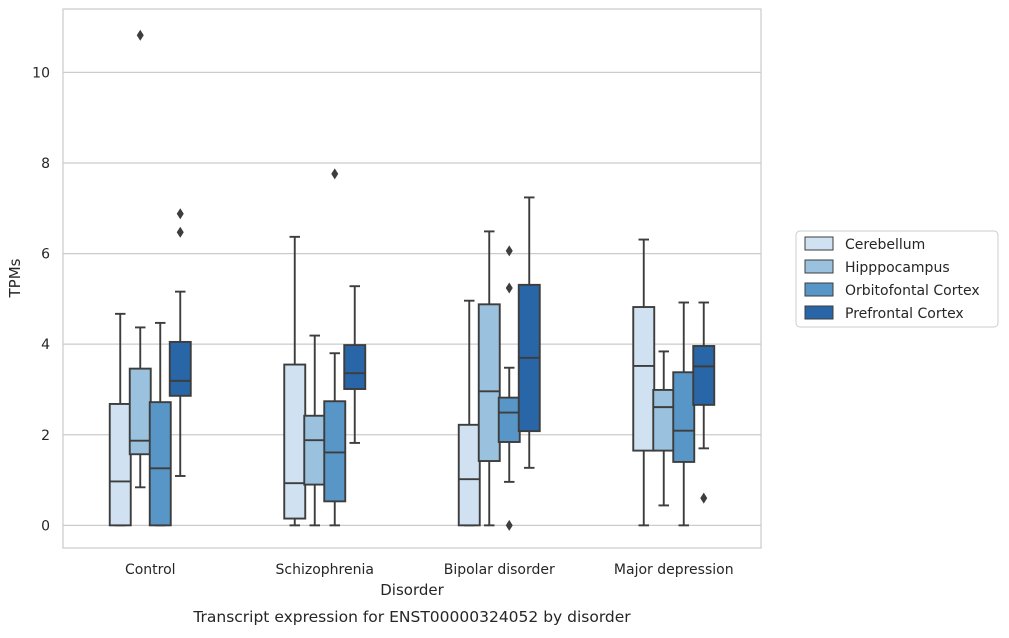  Describe the element at coordinates (897, 268) in the screenshot. I see `legend-label: Hipppocampus` at that location.